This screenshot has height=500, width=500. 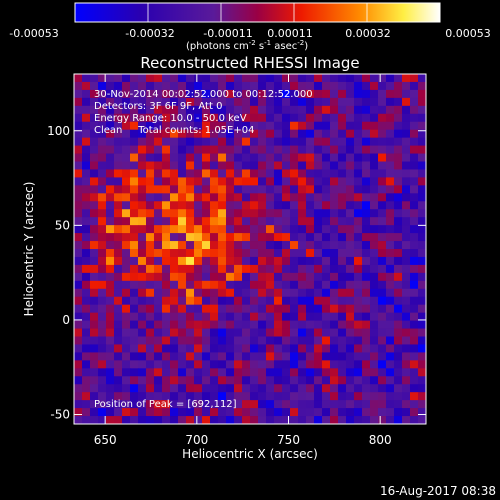 What do you see at coordinates (29, 249) in the screenshot?
I see `y-axis-label: Heliocentric Y (arcsec)` at bounding box center [29, 249].